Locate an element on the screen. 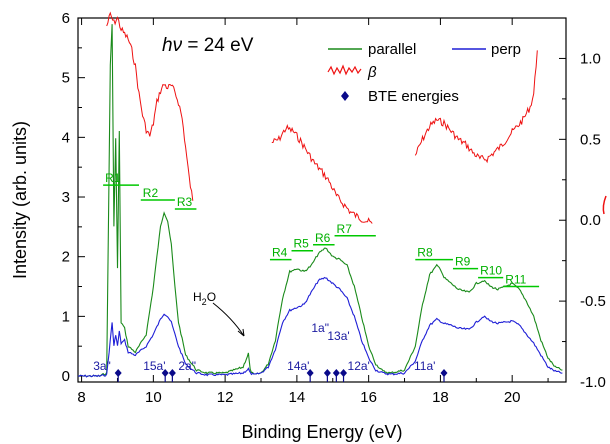 This screenshot has height=444, width=610. bte-label-3: 14a' is located at coordinates (298, 366).